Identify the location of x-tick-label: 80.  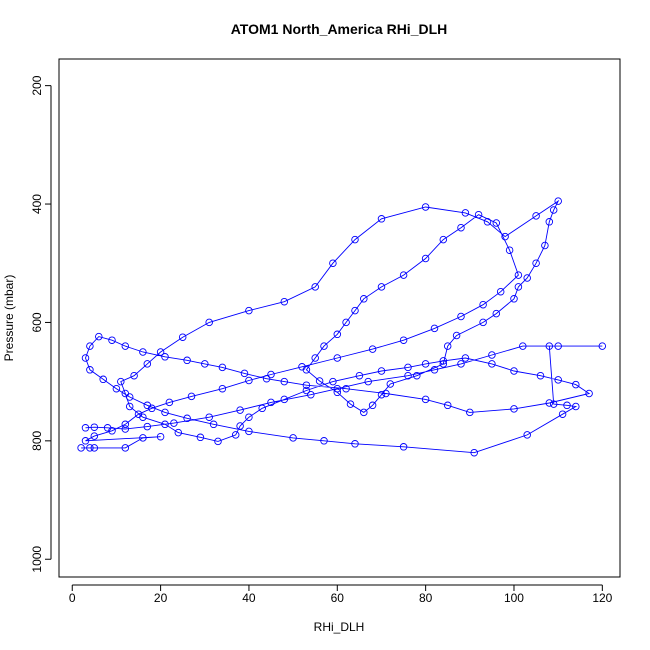
(426, 598).